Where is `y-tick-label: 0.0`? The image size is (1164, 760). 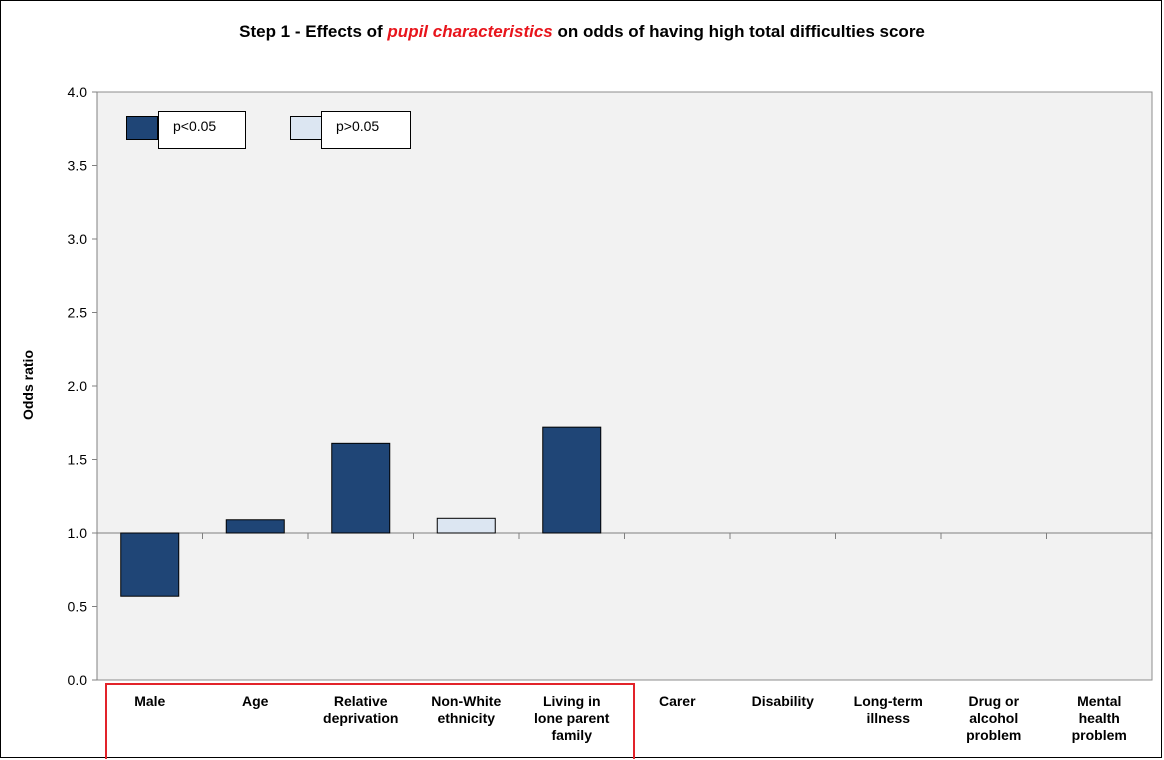 y-tick-label: 0.0 is located at coordinates (78, 680).